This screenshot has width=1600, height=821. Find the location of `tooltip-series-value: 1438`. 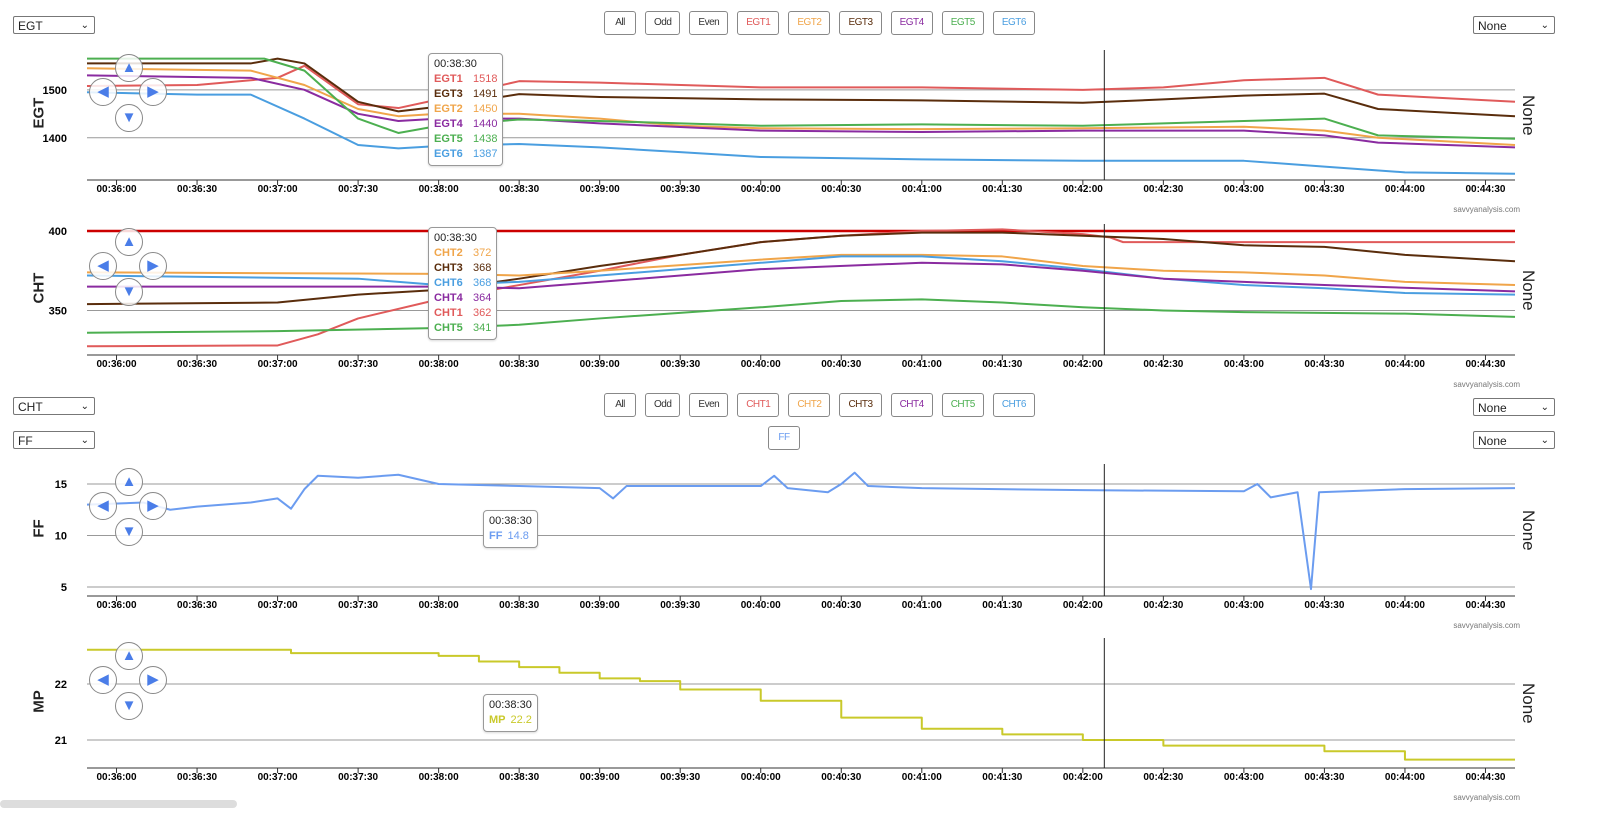

tooltip-series-value: 1438 is located at coordinates (485, 139).